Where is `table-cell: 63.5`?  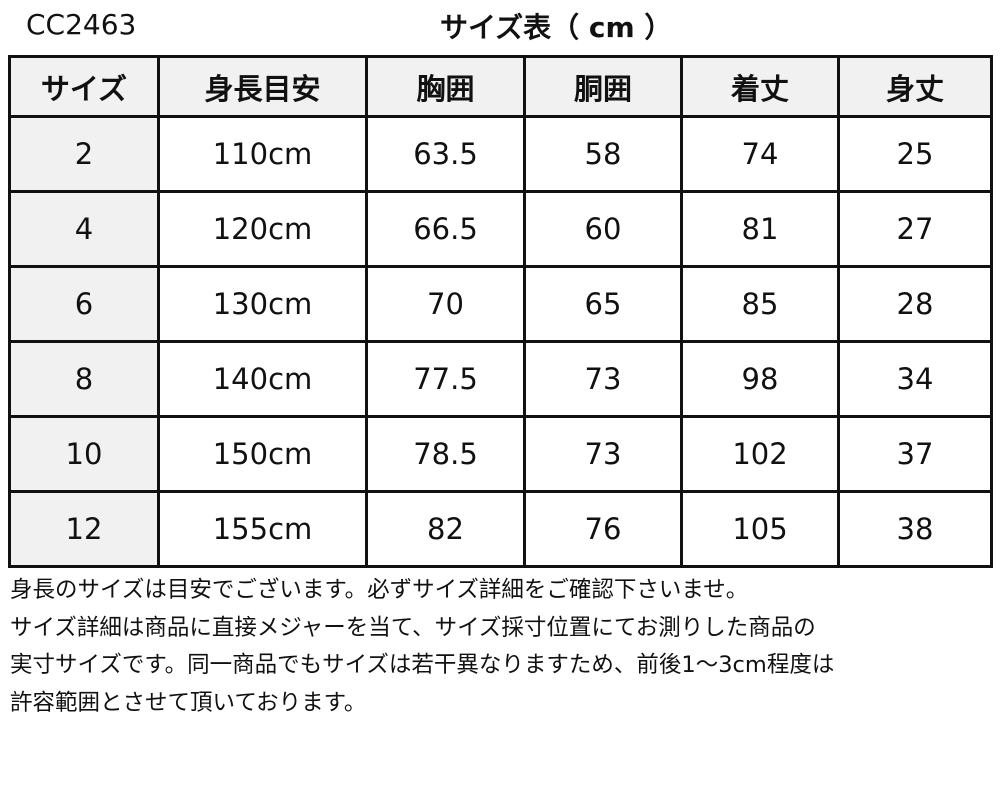 table-cell: 63.5 is located at coordinates (445, 154).